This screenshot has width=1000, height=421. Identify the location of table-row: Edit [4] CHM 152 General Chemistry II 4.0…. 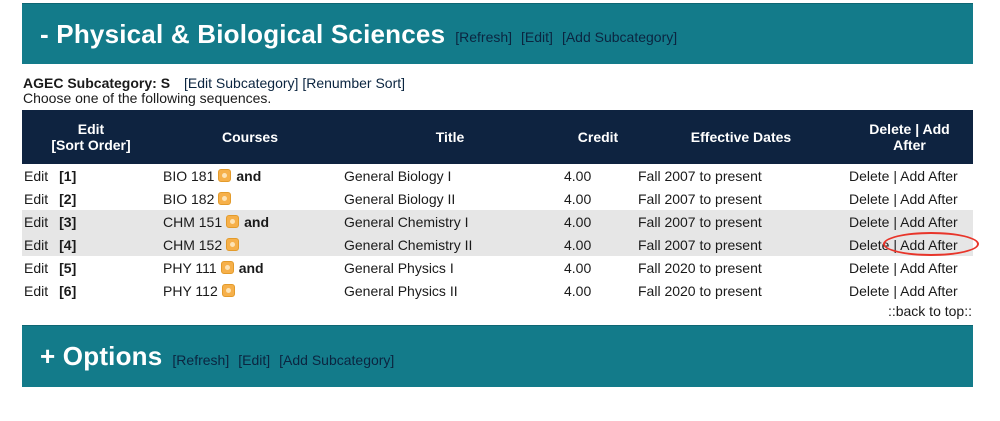
(497, 244).